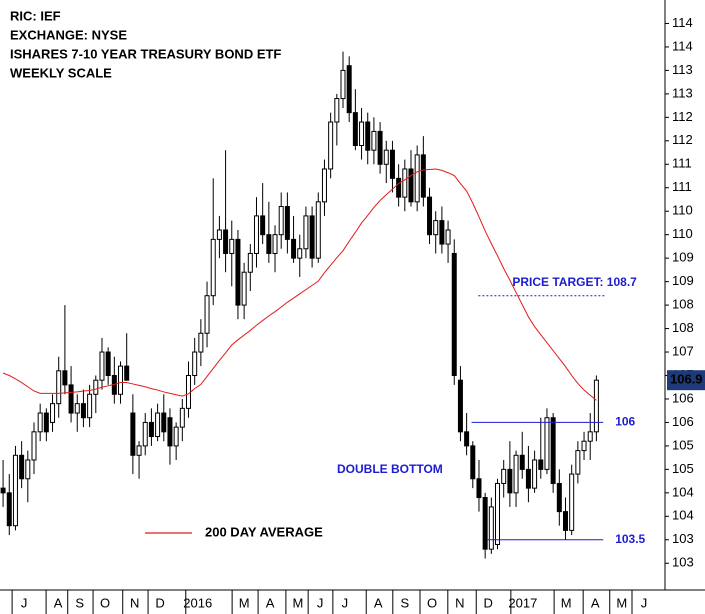 The width and height of the screenshot is (705, 614). Describe the element at coordinates (68, 34) in the screenshot. I see `chart-title: EXCHANGE: NYSE` at that location.